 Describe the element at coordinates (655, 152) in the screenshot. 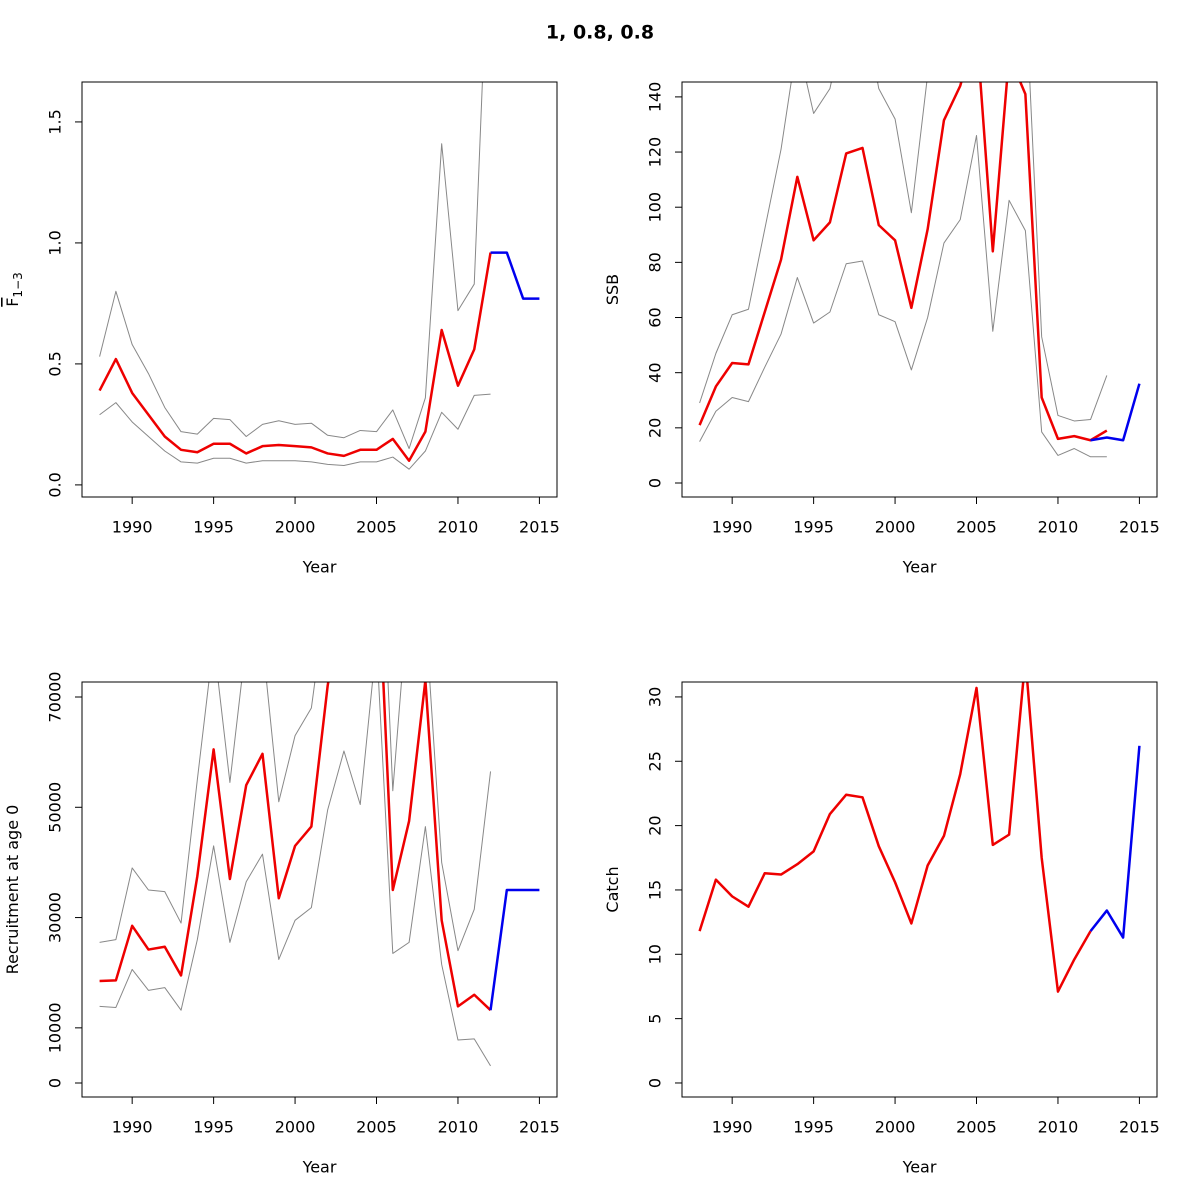

I see `y-tick-label: 120` at that location.